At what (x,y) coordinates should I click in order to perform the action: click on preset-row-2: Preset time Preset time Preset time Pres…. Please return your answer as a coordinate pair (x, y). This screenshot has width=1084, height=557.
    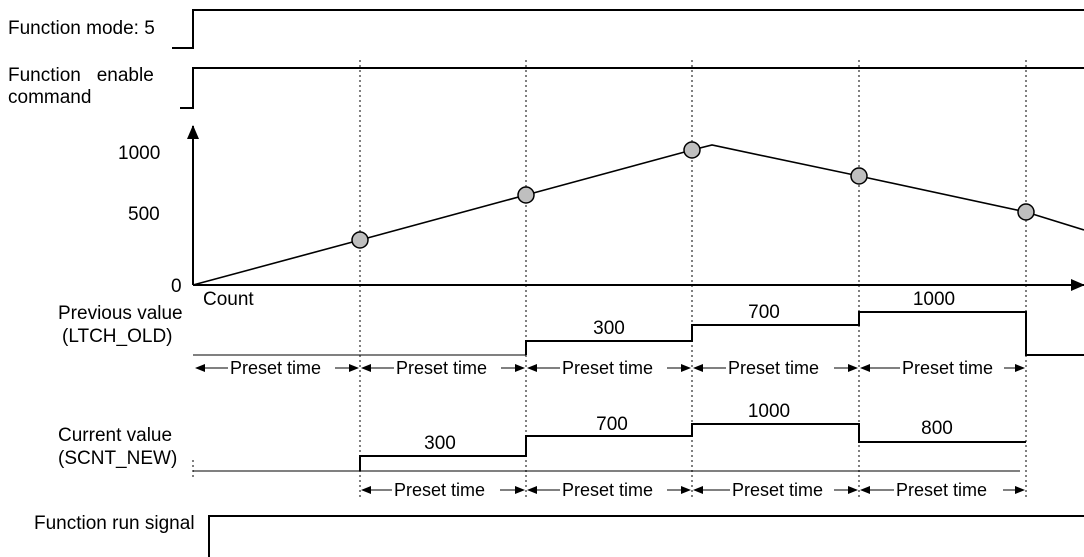
    Looking at the image, I should click on (693, 490).